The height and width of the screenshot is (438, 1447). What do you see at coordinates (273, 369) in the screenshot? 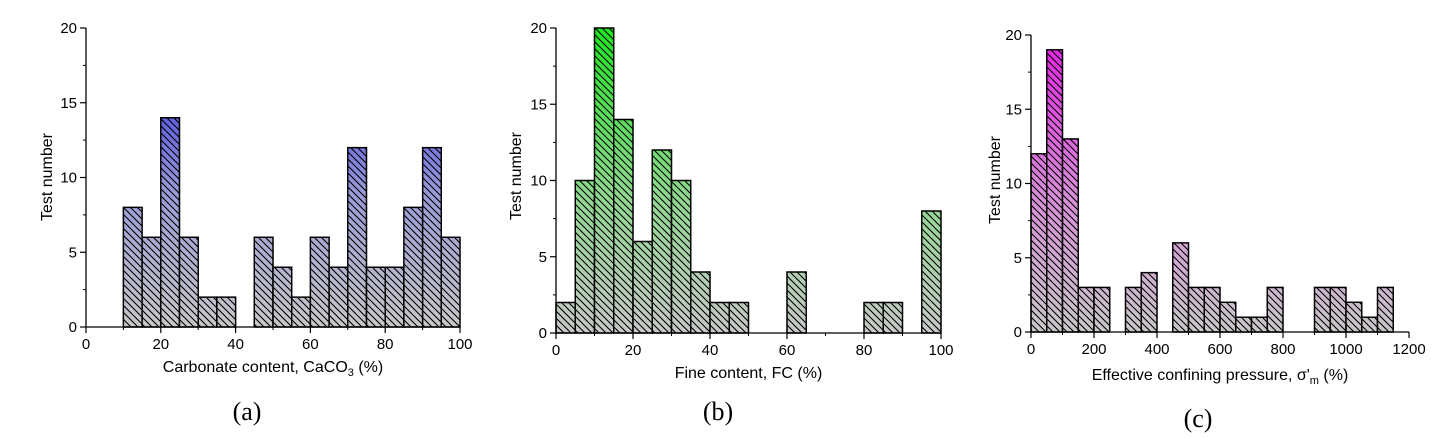
I see `x-axis-label: Carbonate content, CaCO3 (%)` at bounding box center [273, 369].